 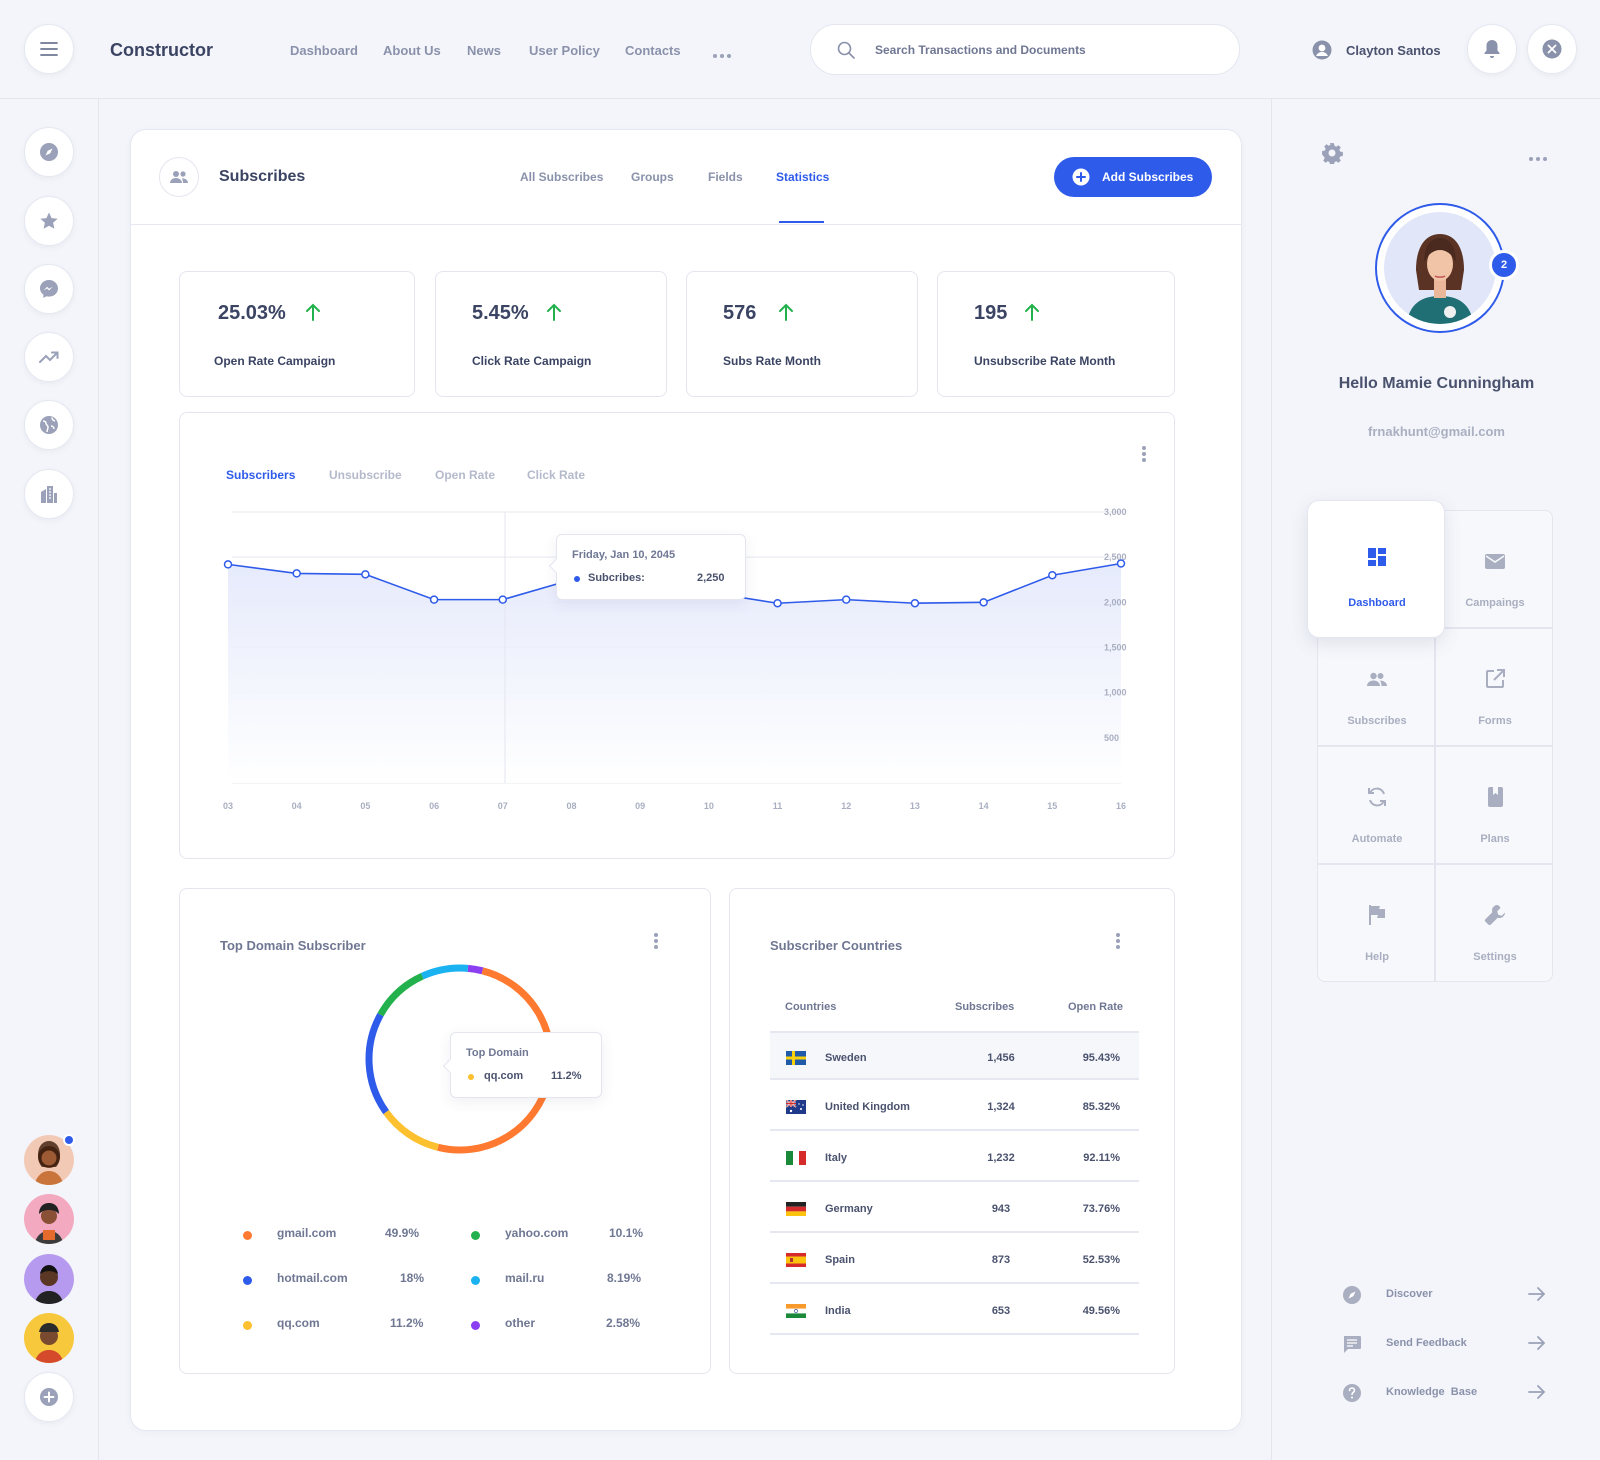 I want to click on stat-value: 576, so click(x=740, y=313).